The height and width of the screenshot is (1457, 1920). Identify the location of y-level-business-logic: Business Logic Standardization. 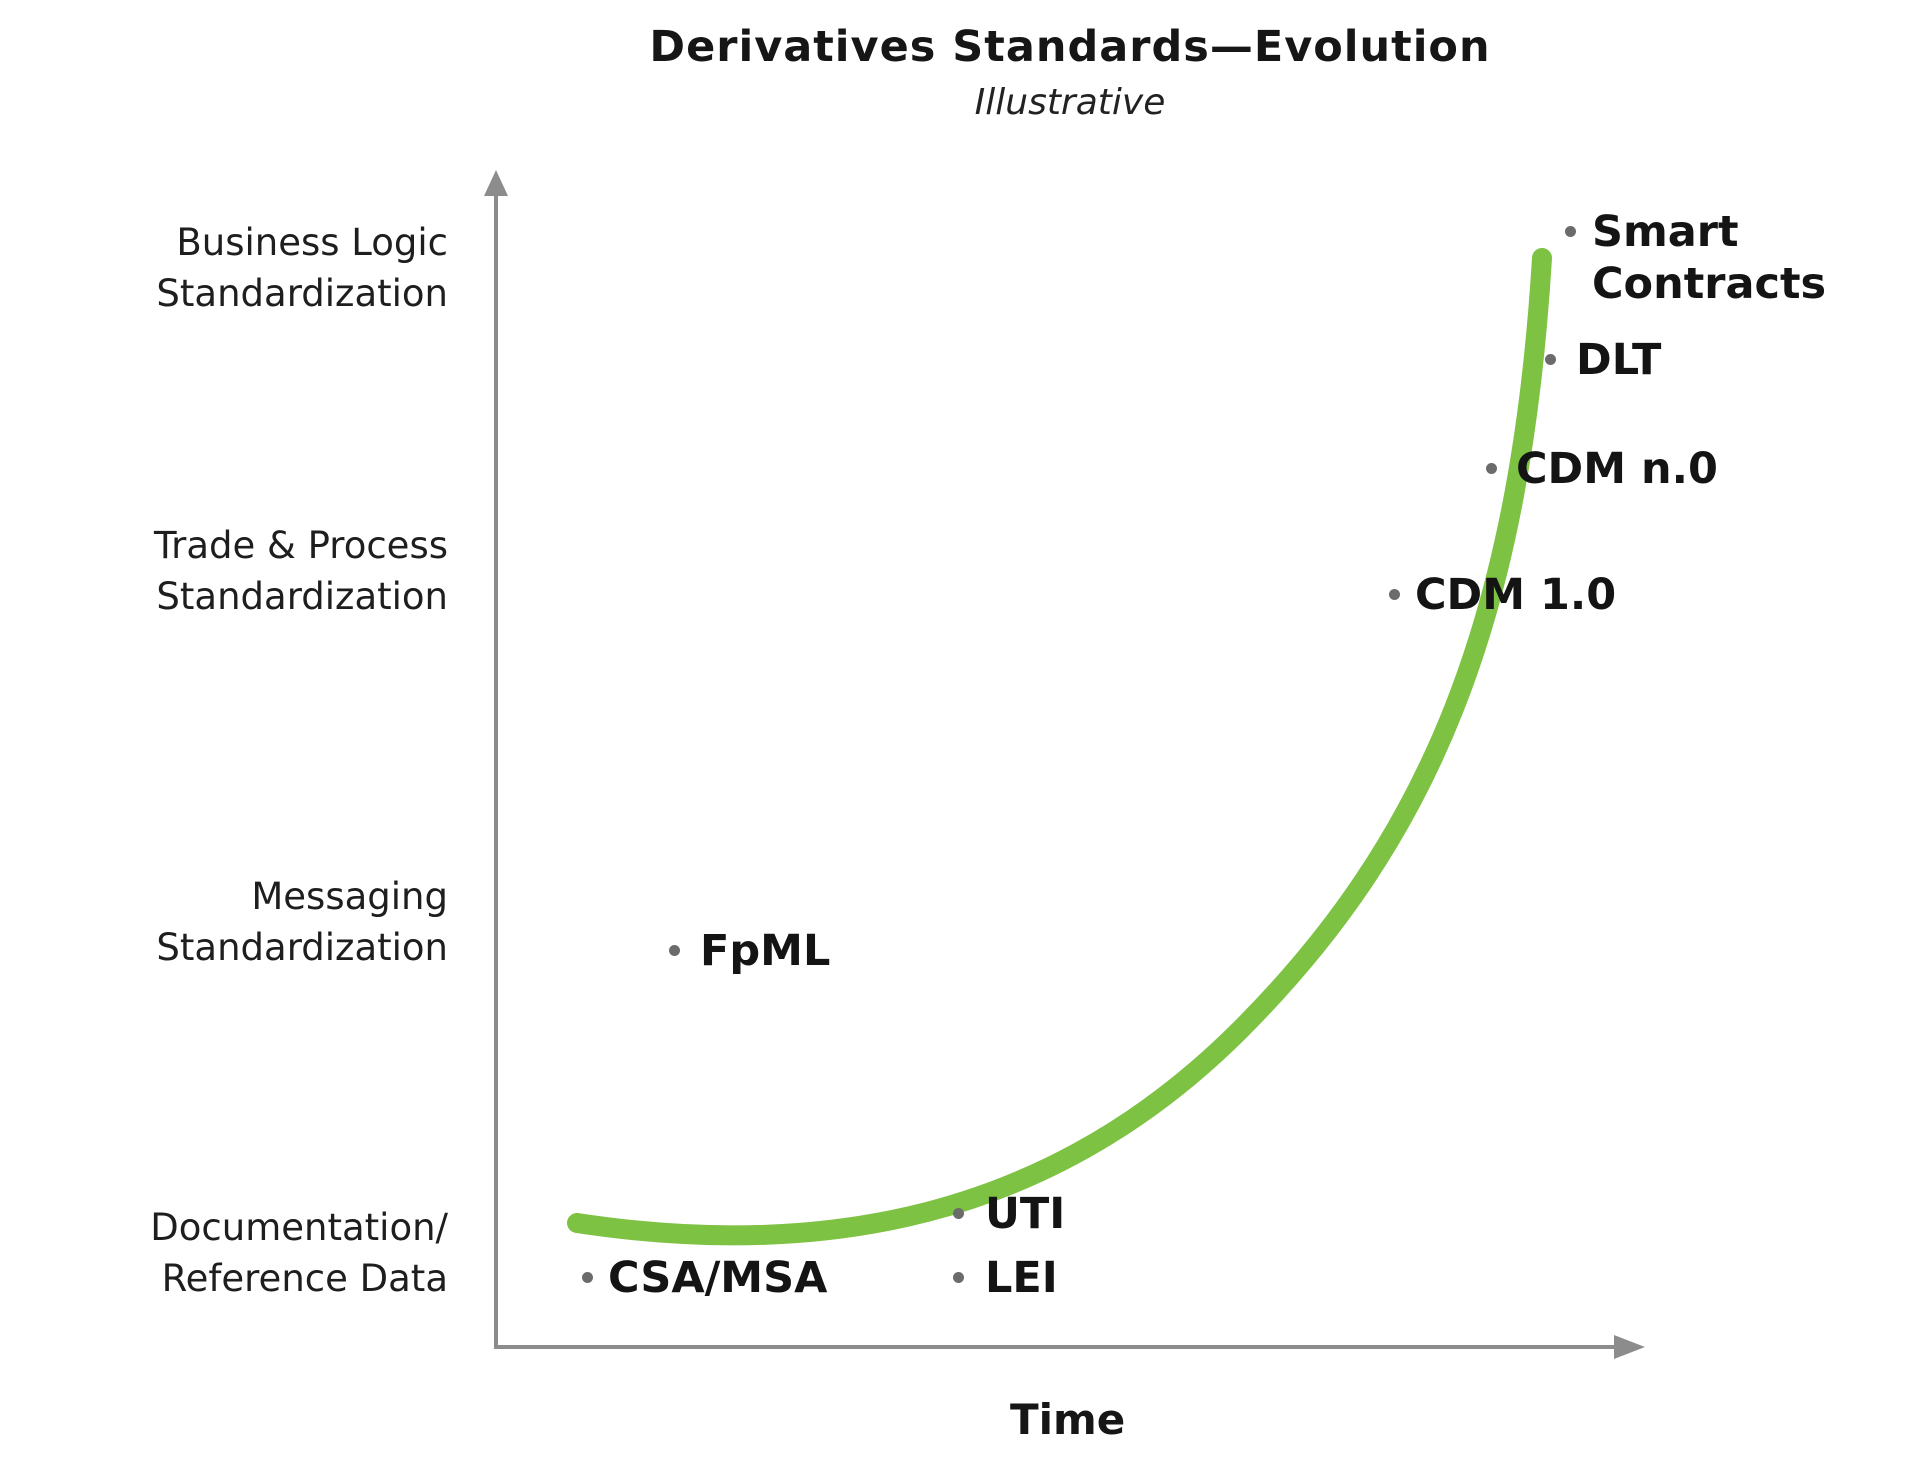
(302, 268).